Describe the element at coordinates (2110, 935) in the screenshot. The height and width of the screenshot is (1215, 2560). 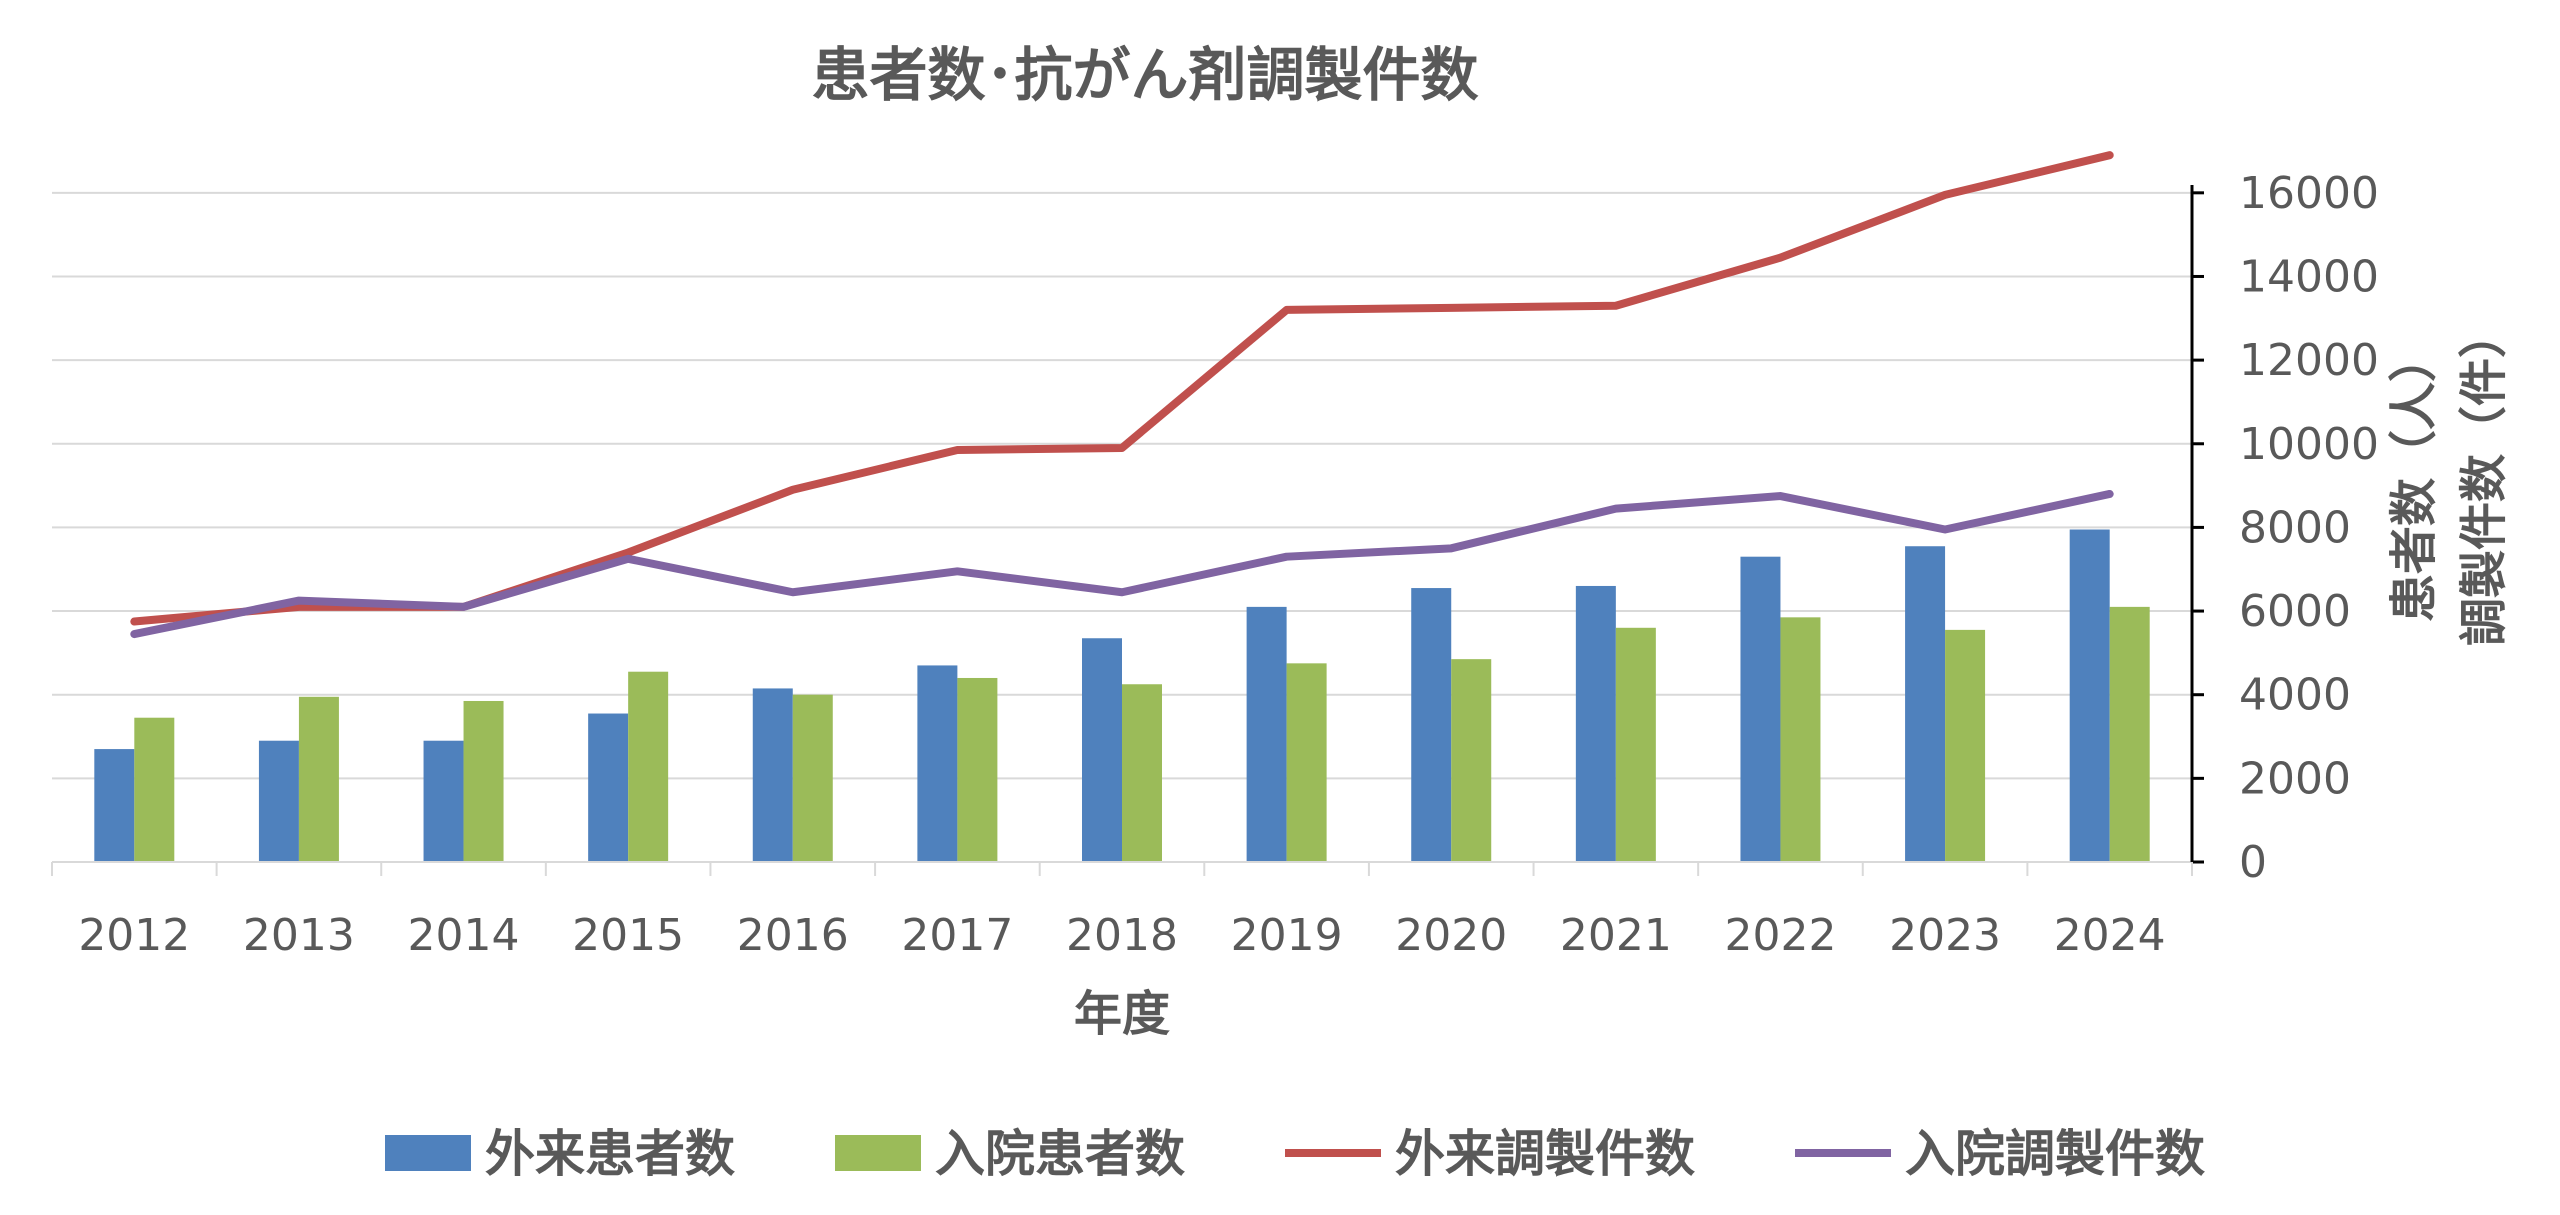
I see `x-tick-label: 2024` at that location.